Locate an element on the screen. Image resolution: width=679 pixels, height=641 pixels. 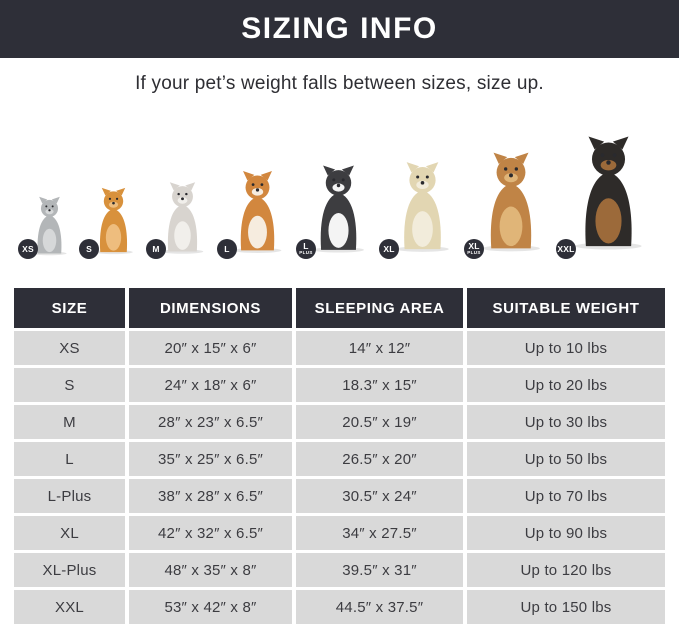
table-cell: Up to 30 lbs is located at coordinates (566, 422).